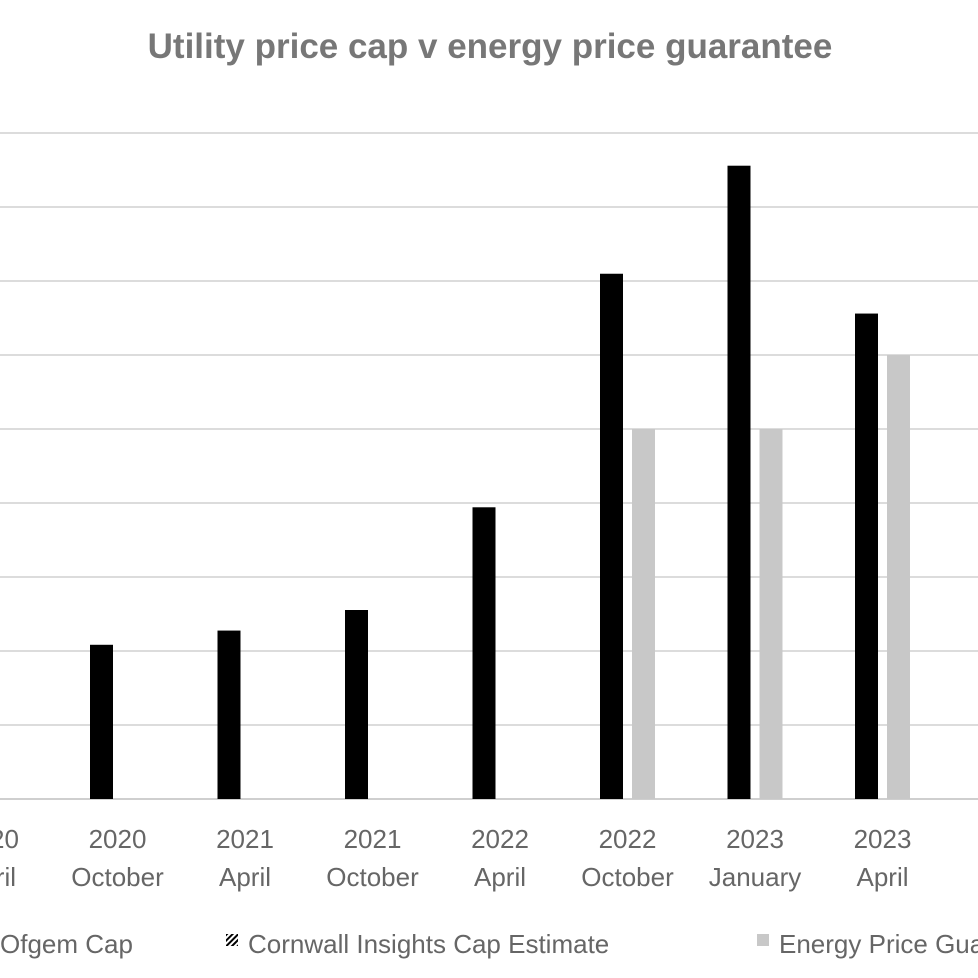 This screenshot has height=978, width=978. I want to click on legend-label: Ofgem Cap, so click(66, 944).